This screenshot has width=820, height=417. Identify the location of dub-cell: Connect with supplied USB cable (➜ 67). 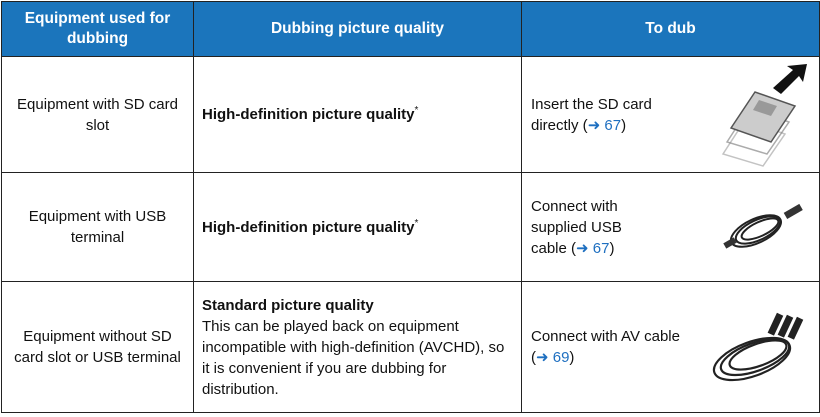
(670, 227).